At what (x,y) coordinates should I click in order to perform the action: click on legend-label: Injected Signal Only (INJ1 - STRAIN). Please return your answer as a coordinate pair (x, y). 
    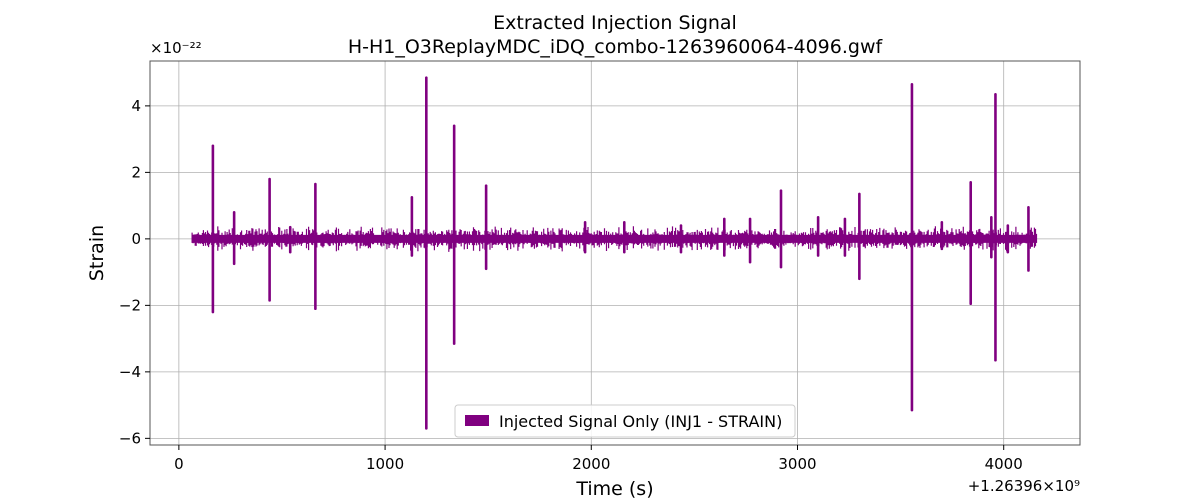
    Looking at the image, I should click on (640, 421).